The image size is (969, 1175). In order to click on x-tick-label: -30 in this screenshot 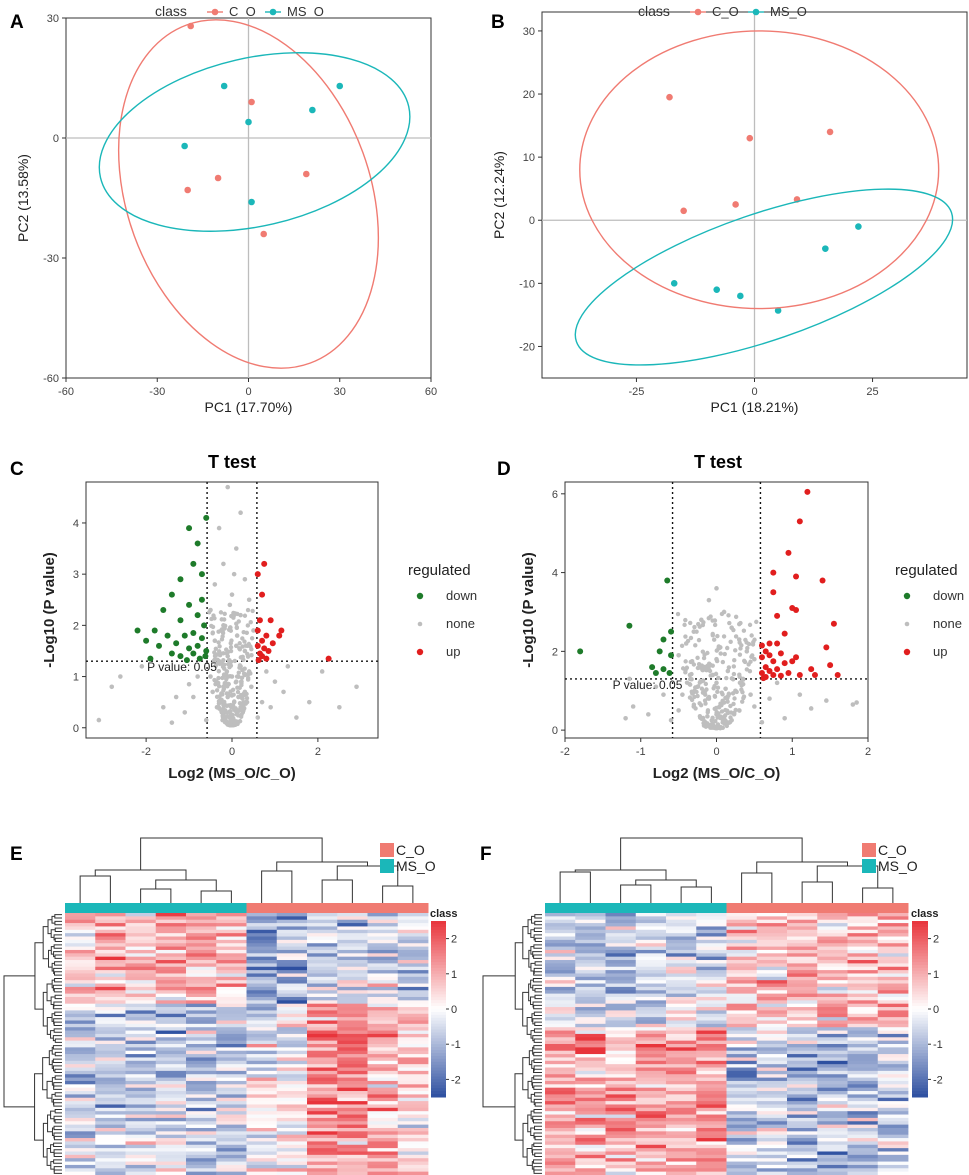, I will do `click(157, 392)`.